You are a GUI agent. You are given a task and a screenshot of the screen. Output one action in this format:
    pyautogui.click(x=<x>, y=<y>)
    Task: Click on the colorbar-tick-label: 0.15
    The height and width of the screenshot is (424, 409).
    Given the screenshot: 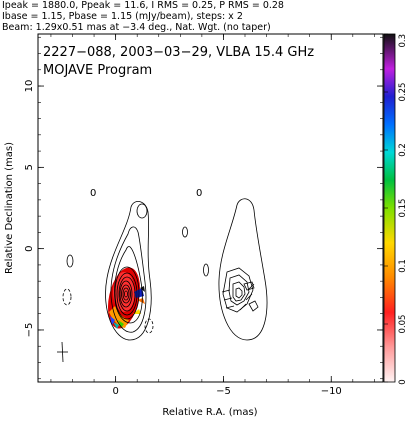 What is the action you would take?
    pyautogui.click(x=403, y=208)
    